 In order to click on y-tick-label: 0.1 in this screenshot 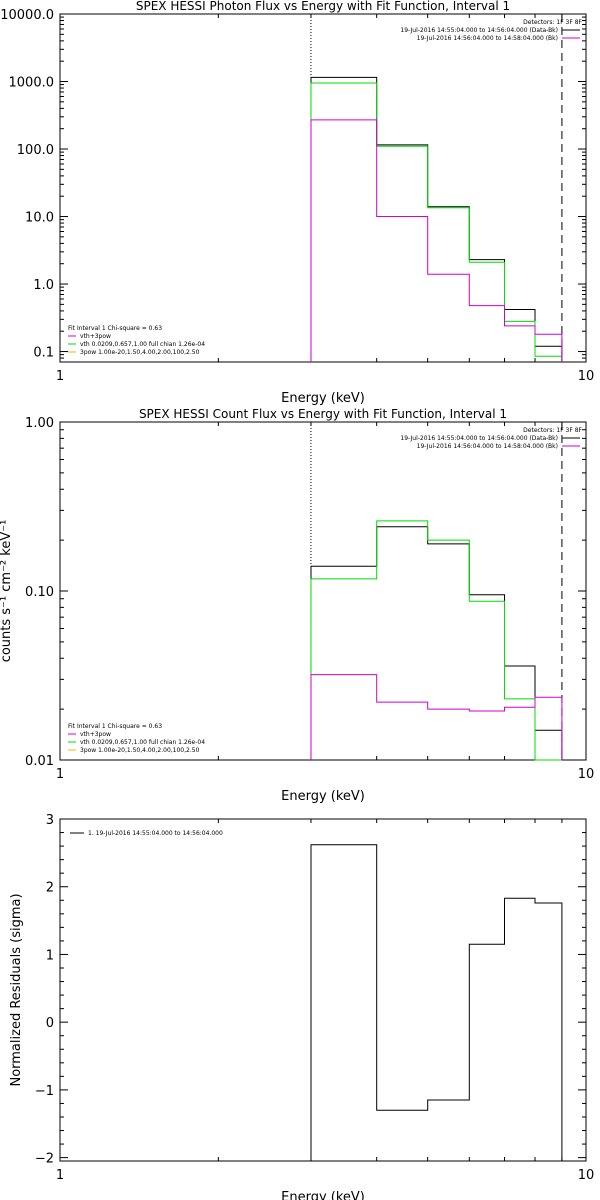, I will do `click(43, 353)`.